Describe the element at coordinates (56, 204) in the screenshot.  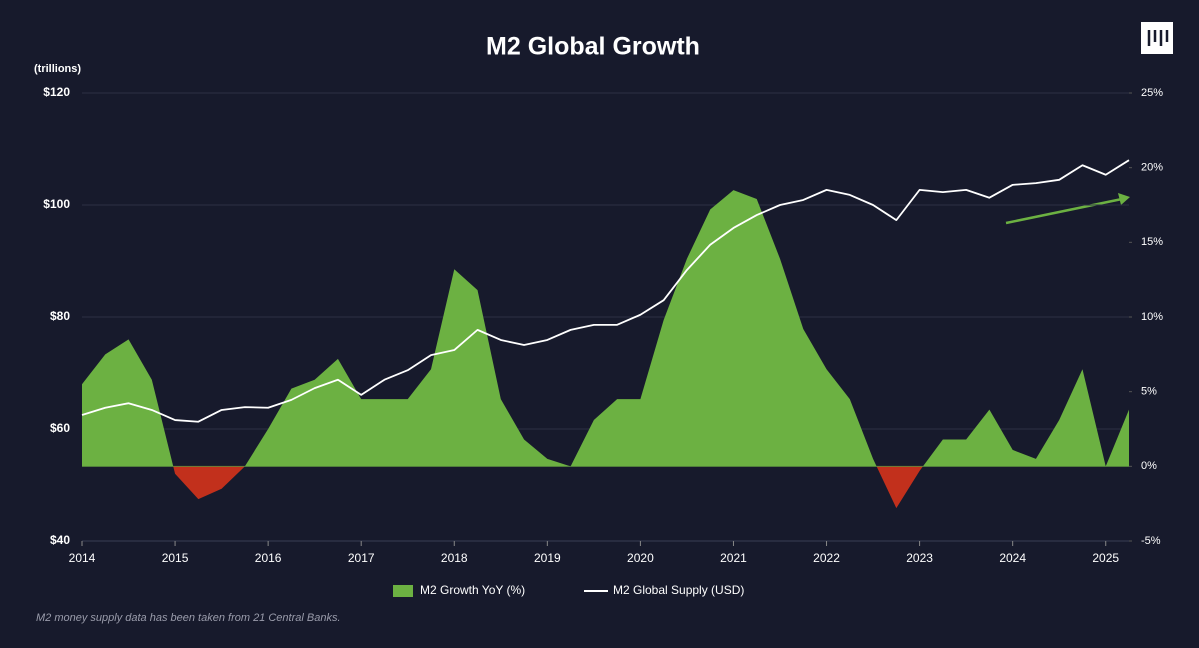
I see `y-tick-label: $100` at that location.